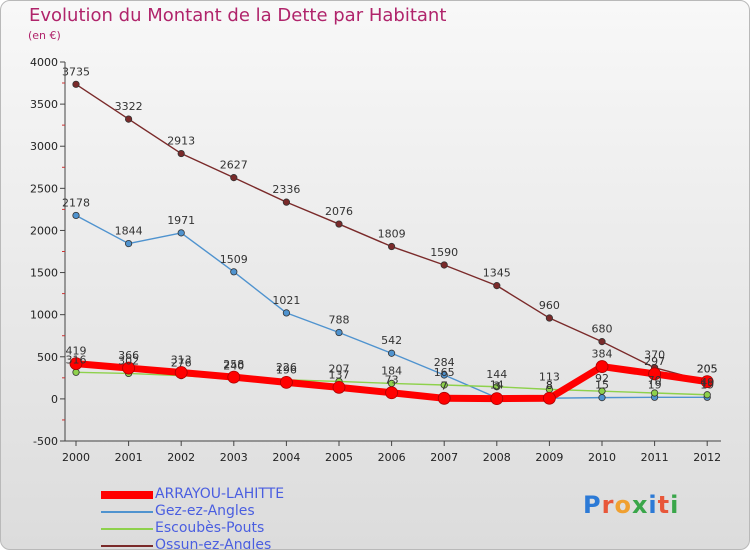 The image size is (750, 550). Describe the element at coordinates (602, 378) in the screenshot. I see `data-label: 92` at that location.